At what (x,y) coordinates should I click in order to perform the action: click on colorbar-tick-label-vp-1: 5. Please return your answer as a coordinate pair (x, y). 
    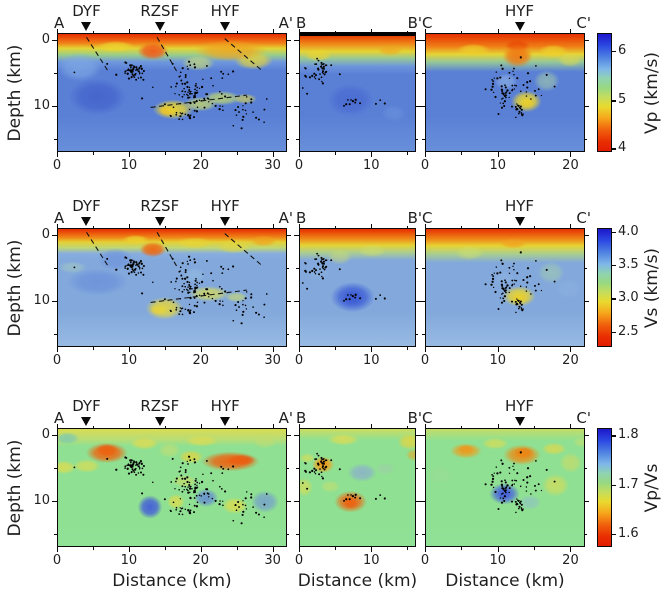
    Looking at the image, I should click on (622, 100).